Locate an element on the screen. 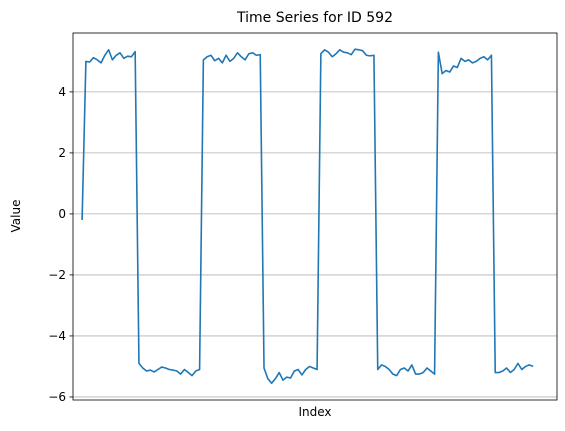  y-tick-label: −6 is located at coordinates (57, 397).